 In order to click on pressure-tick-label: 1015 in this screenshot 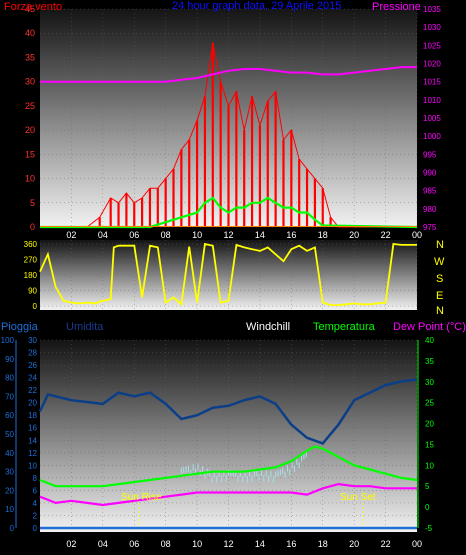, I will do `click(432, 82)`.